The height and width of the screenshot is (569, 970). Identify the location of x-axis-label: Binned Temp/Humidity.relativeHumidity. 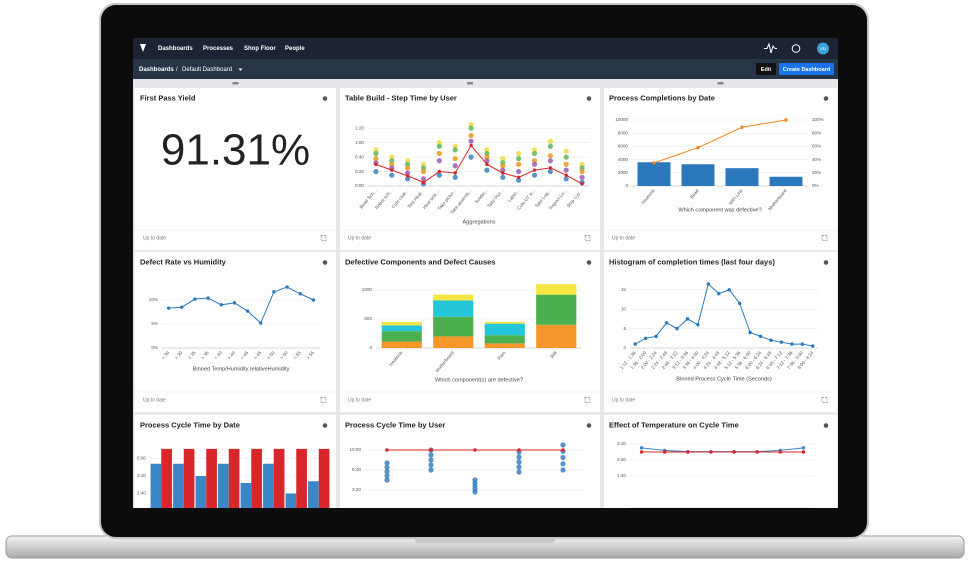
(241, 369).